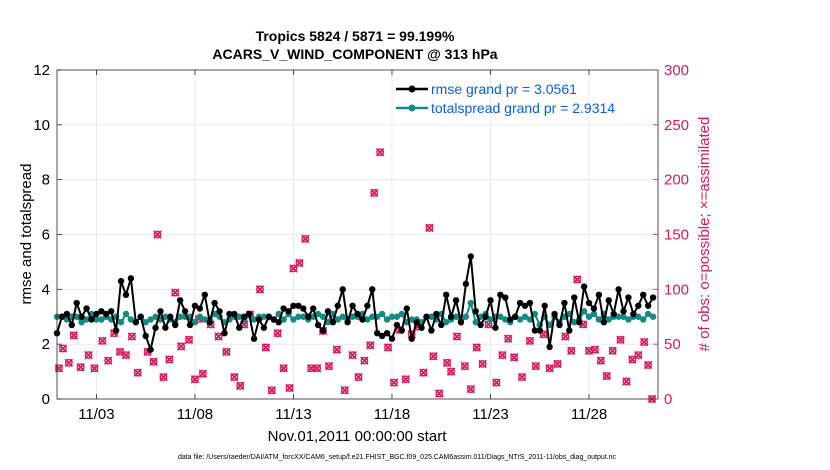 This screenshot has height=470, width=830. I want to click on x-tick-label: 11/28, so click(589, 414).